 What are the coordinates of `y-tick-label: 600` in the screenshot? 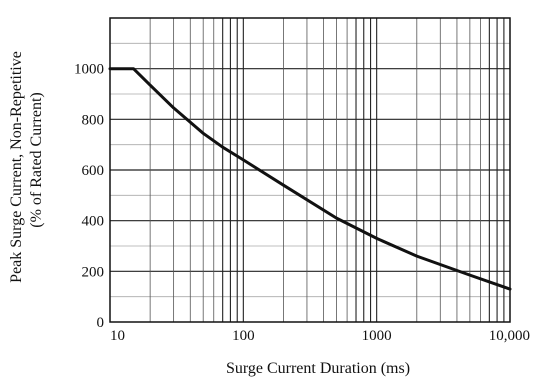 It's located at (93, 171).